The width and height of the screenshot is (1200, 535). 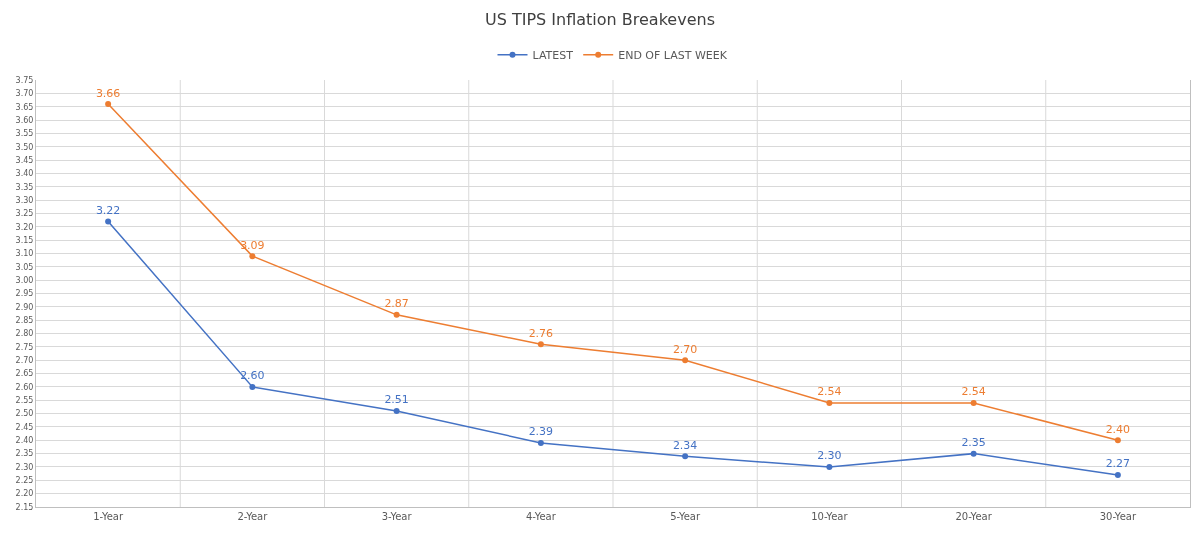 I want to click on y-tick-label: 3.75, so click(x=24, y=80).